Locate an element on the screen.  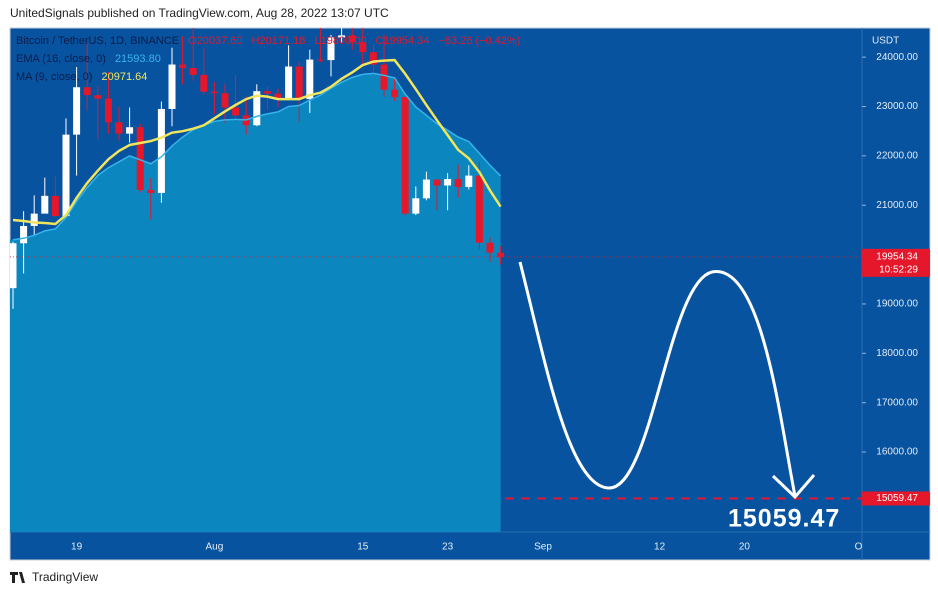
legend-name: EMA (16, close, 0) is located at coordinates (61, 59).